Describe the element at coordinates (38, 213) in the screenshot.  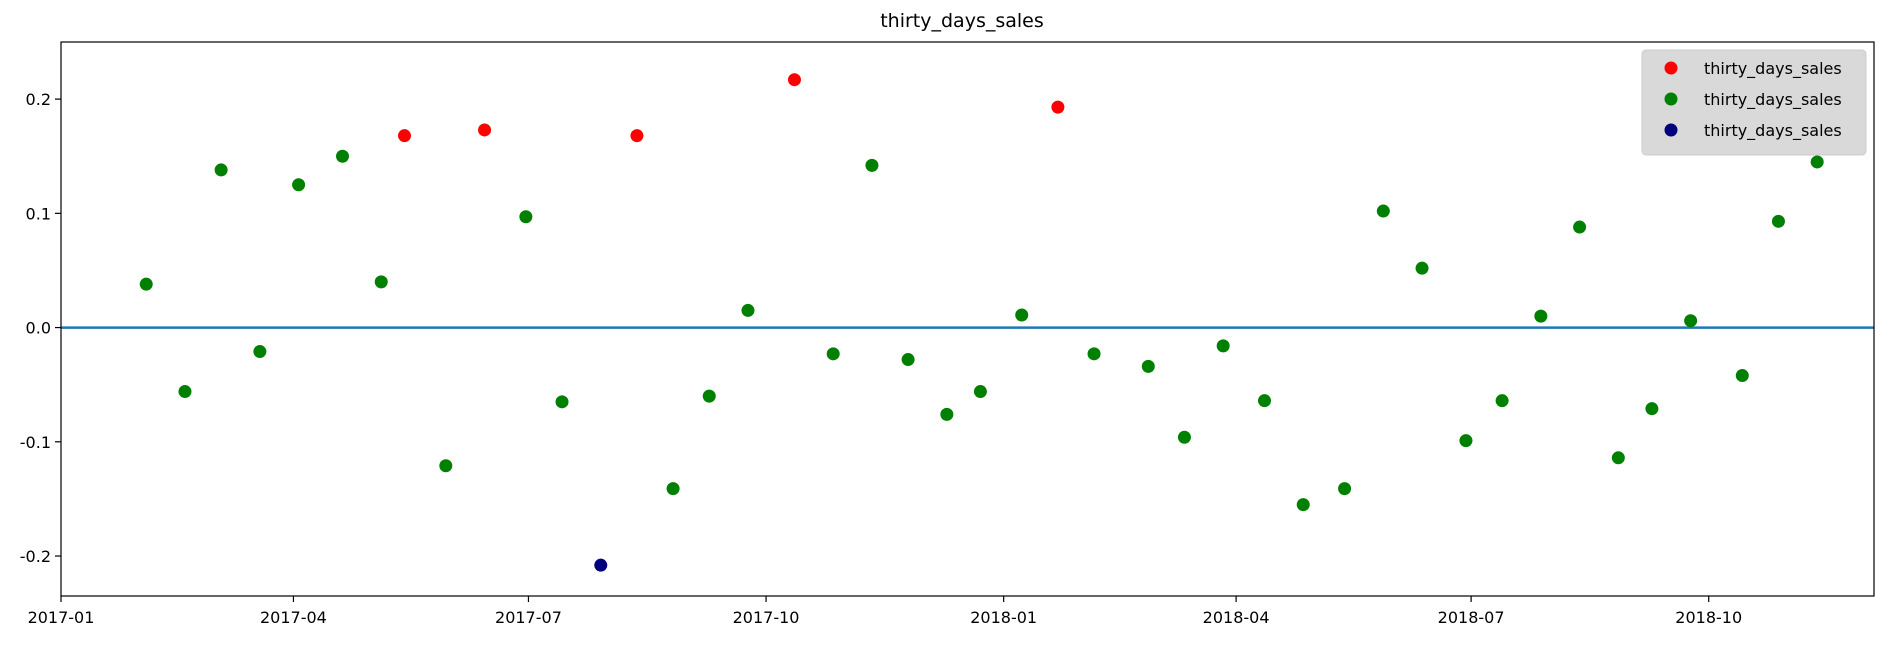
I see `y-tick-label-3: 0.1` at that location.